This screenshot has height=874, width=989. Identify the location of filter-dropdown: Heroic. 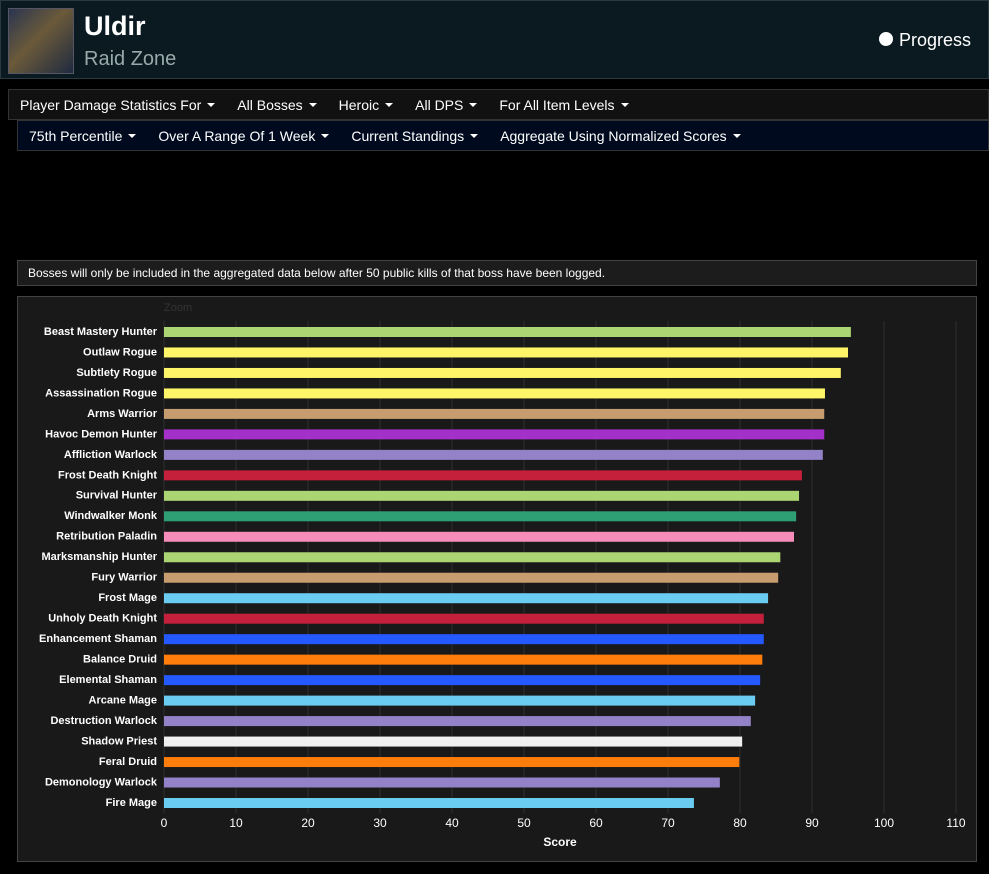
(366, 105).